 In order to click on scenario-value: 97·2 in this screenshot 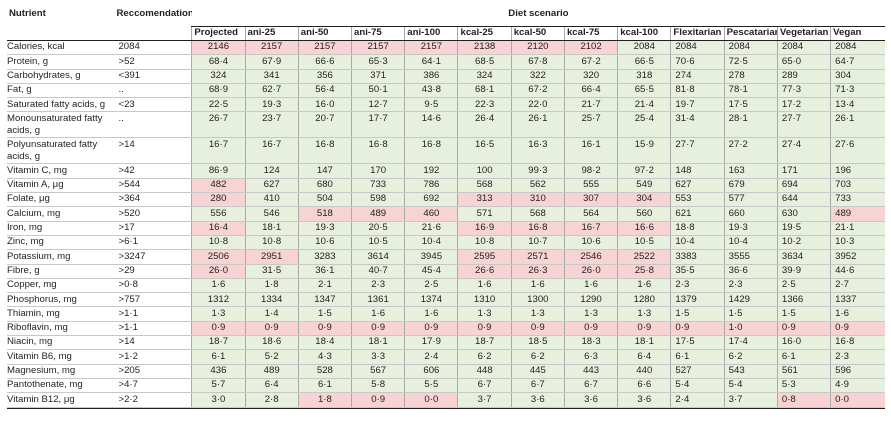, I will do `click(644, 171)`.